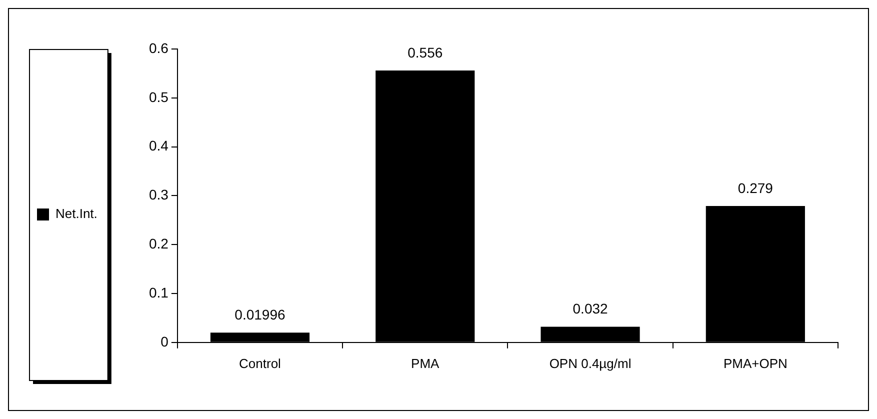 The width and height of the screenshot is (877, 419). Describe the element at coordinates (260, 314) in the screenshot. I see `data-label: 0.01996` at that location.